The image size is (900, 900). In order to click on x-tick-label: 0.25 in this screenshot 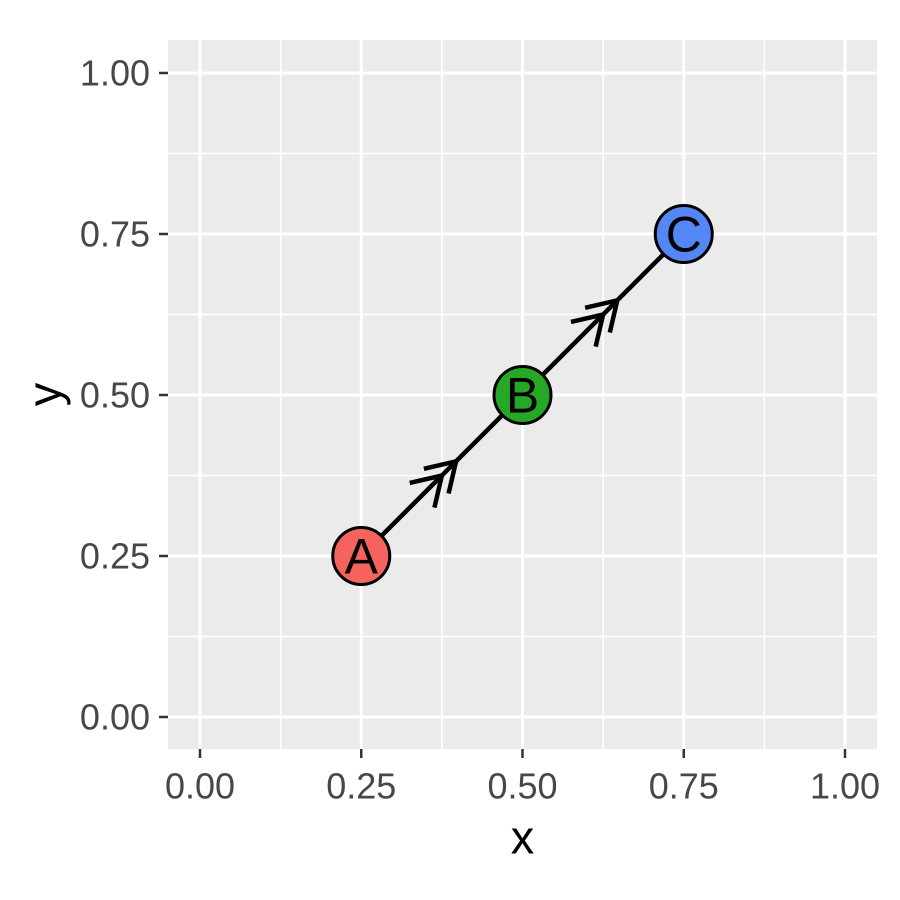, I will do `click(361, 786)`.